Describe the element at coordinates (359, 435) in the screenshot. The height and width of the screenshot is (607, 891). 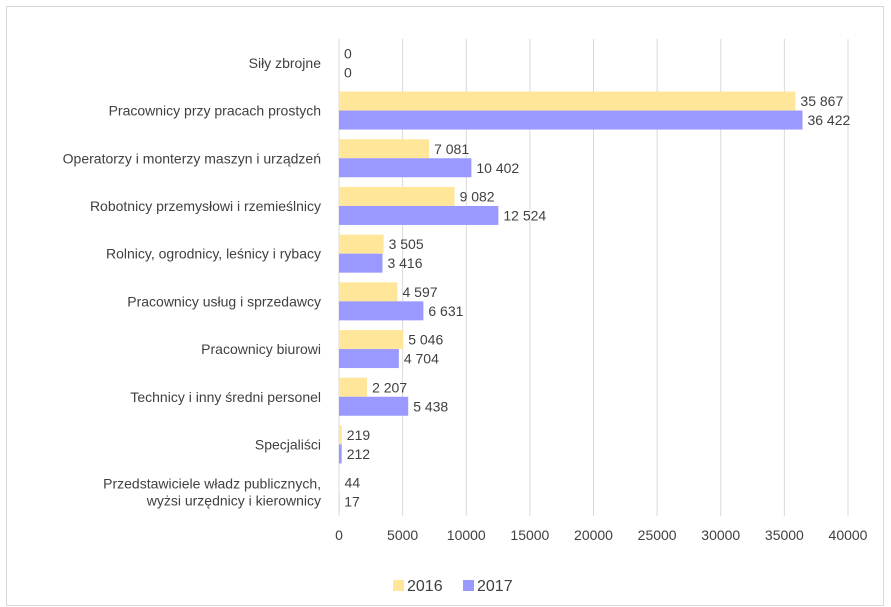
I see `data-label-2016: 219` at that location.